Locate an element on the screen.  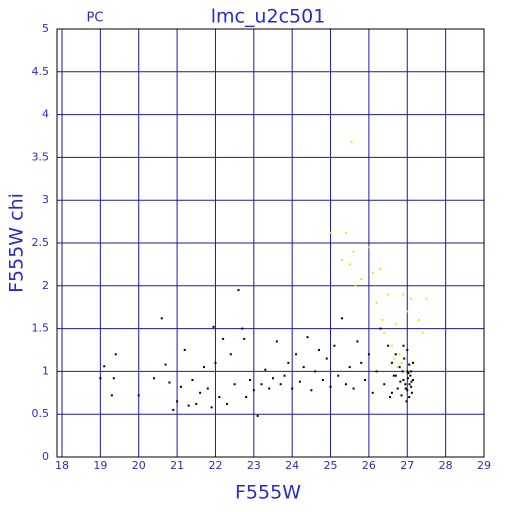
x-tick-label: 20 is located at coordinates (139, 465).